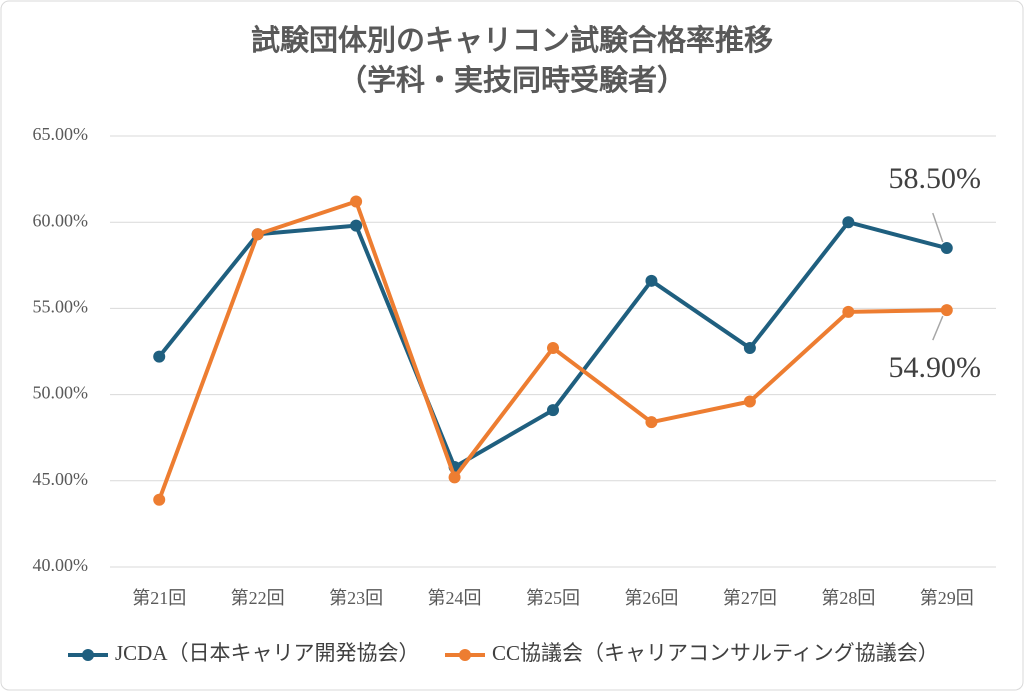  I want to click on y-tick-label: 50.00%, so click(61, 393).